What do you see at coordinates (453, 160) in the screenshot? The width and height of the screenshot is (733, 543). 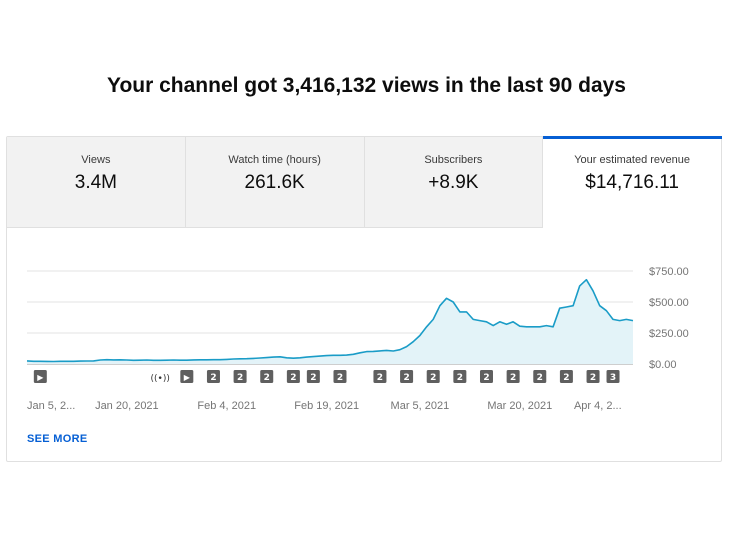 I see `tab-label: Subscribers` at bounding box center [453, 160].